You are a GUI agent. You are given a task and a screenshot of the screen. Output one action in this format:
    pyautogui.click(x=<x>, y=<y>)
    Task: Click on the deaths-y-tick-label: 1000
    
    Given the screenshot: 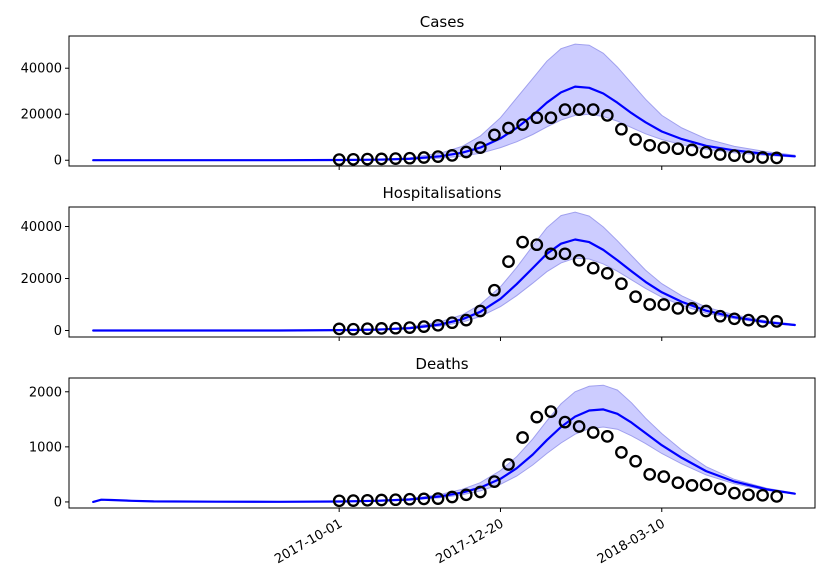 What is the action you would take?
    pyautogui.click(x=45, y=447)
    